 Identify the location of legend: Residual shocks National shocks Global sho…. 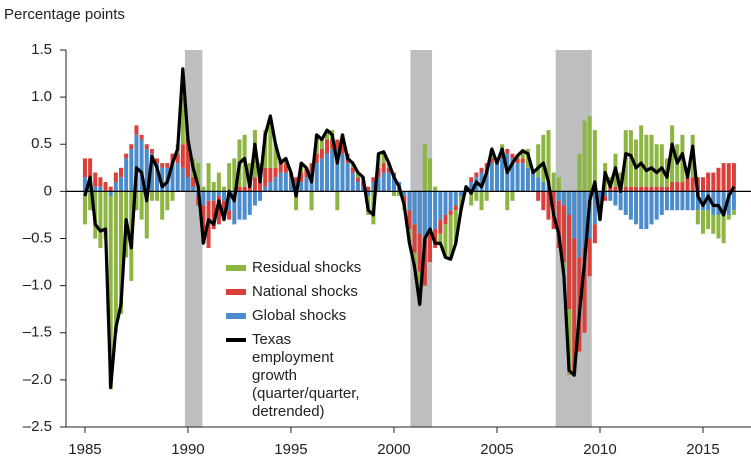
(301, 343).